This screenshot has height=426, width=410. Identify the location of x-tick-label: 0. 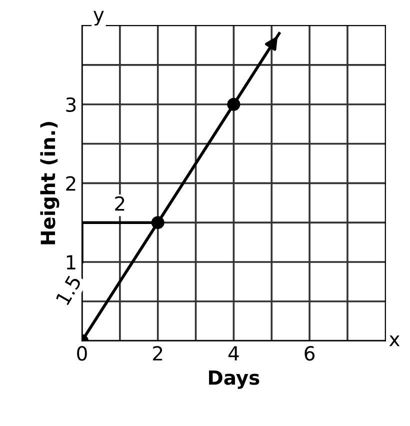
(82, 353).